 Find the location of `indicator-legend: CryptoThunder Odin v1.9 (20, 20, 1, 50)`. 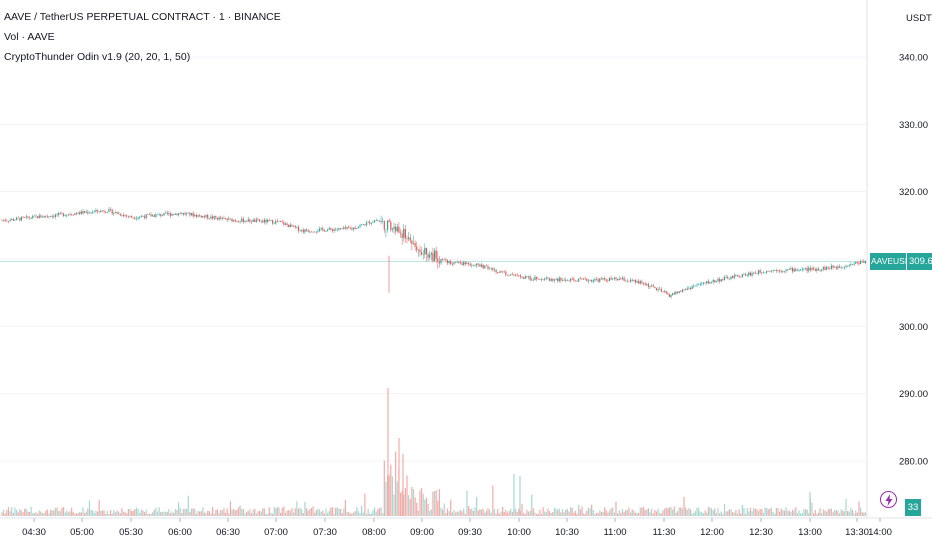

indicator-legend: CryptoThunder Odin v1.9 (20, 20, 1, 50) is located at coordinates (97, 57).